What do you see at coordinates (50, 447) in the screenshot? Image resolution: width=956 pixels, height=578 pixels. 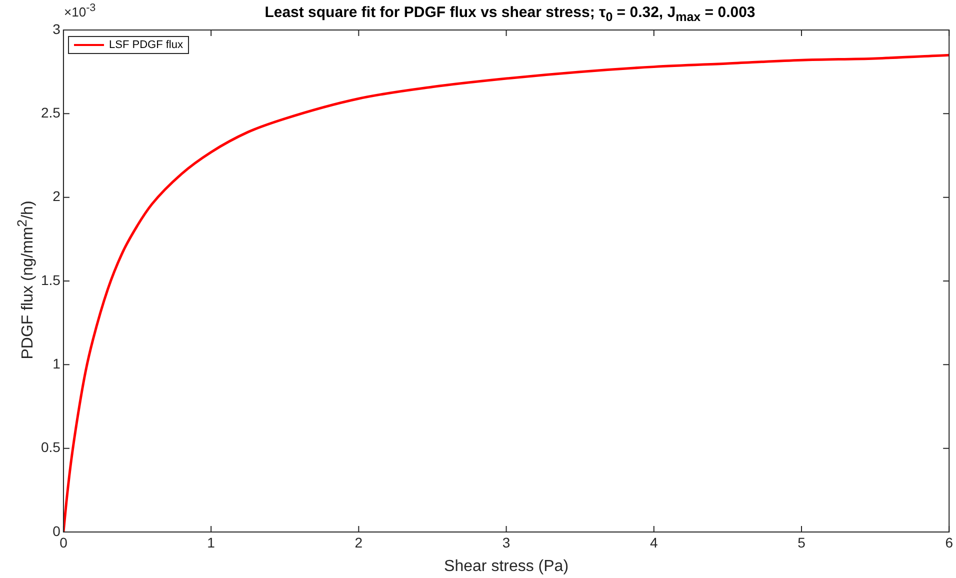 I see `y-tick-label: 0.5` at bounding box center [50, 447].